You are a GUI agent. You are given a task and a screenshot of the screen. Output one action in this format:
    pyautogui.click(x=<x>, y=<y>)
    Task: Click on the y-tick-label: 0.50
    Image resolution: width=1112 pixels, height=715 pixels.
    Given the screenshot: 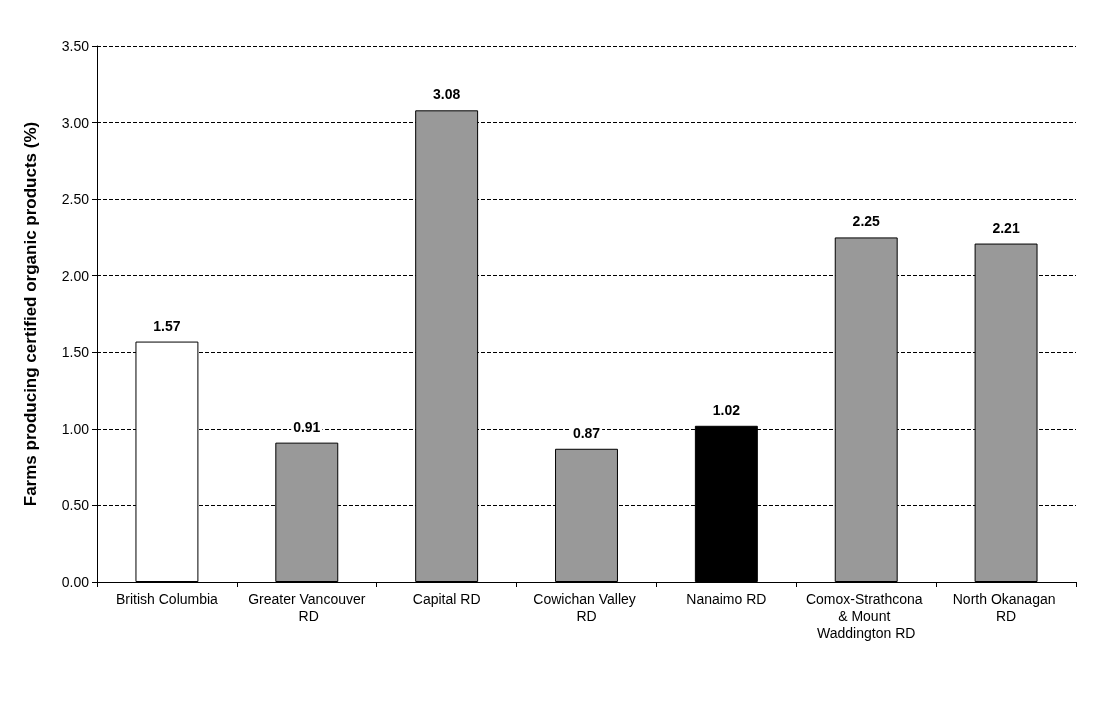 What is the action you would take?
    pyautogui.click(x=75, y=505)
    